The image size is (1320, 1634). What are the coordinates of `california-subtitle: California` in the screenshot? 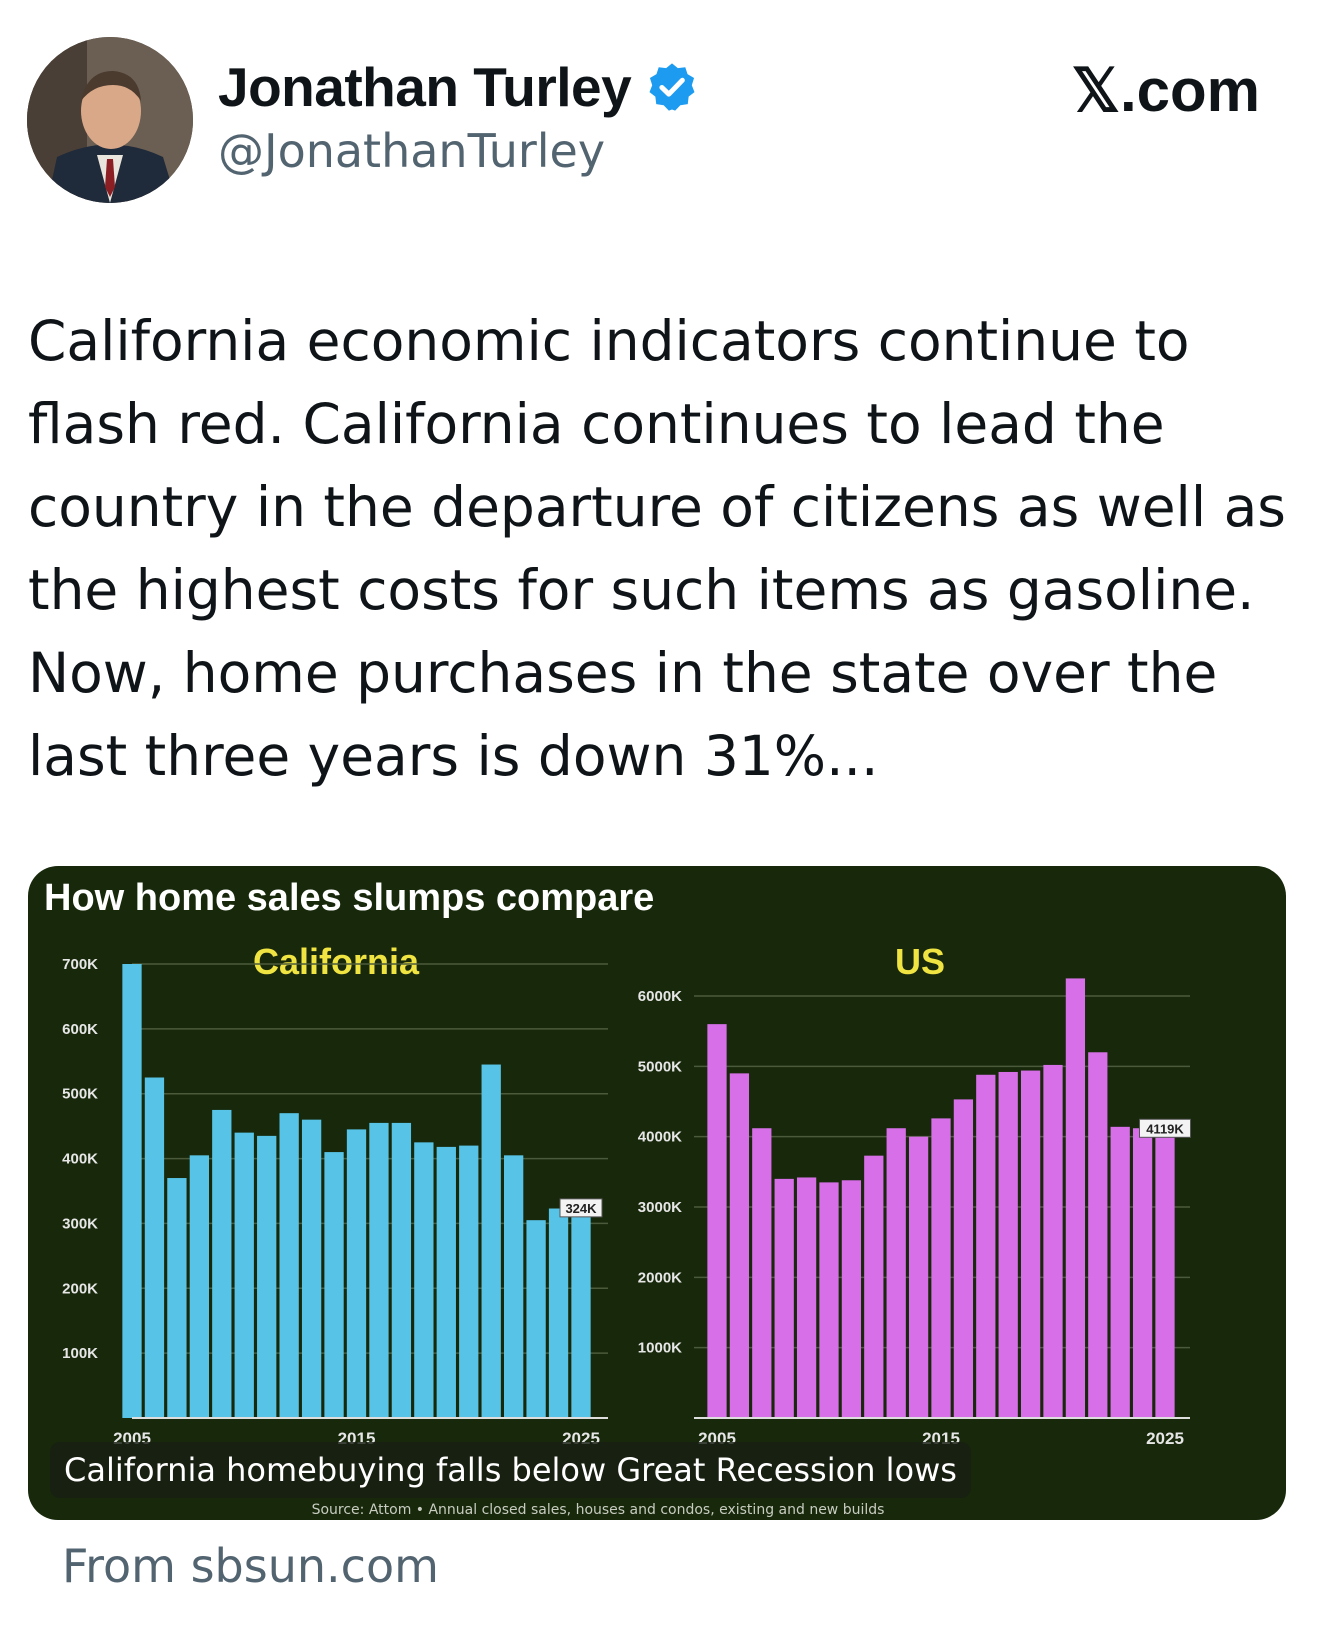 It's located at (336, 961).